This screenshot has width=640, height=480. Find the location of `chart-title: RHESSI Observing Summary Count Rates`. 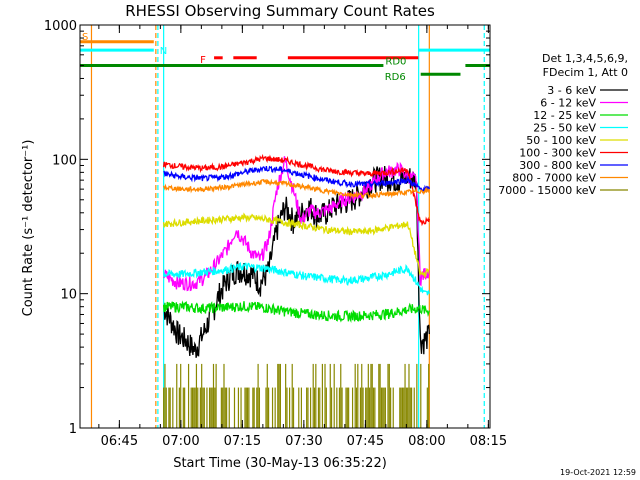

chart-title: RHESSI Observing Summary Count Rates is located at coordinates (280, 11).